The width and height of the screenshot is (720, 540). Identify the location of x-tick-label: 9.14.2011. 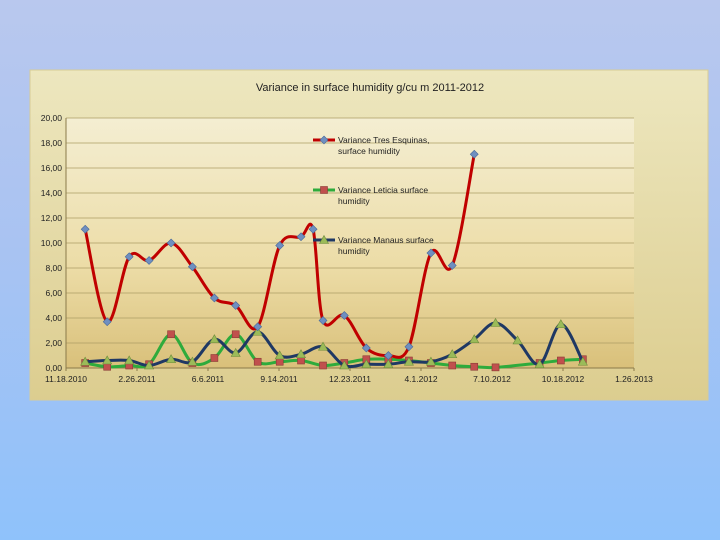
(278, 379).